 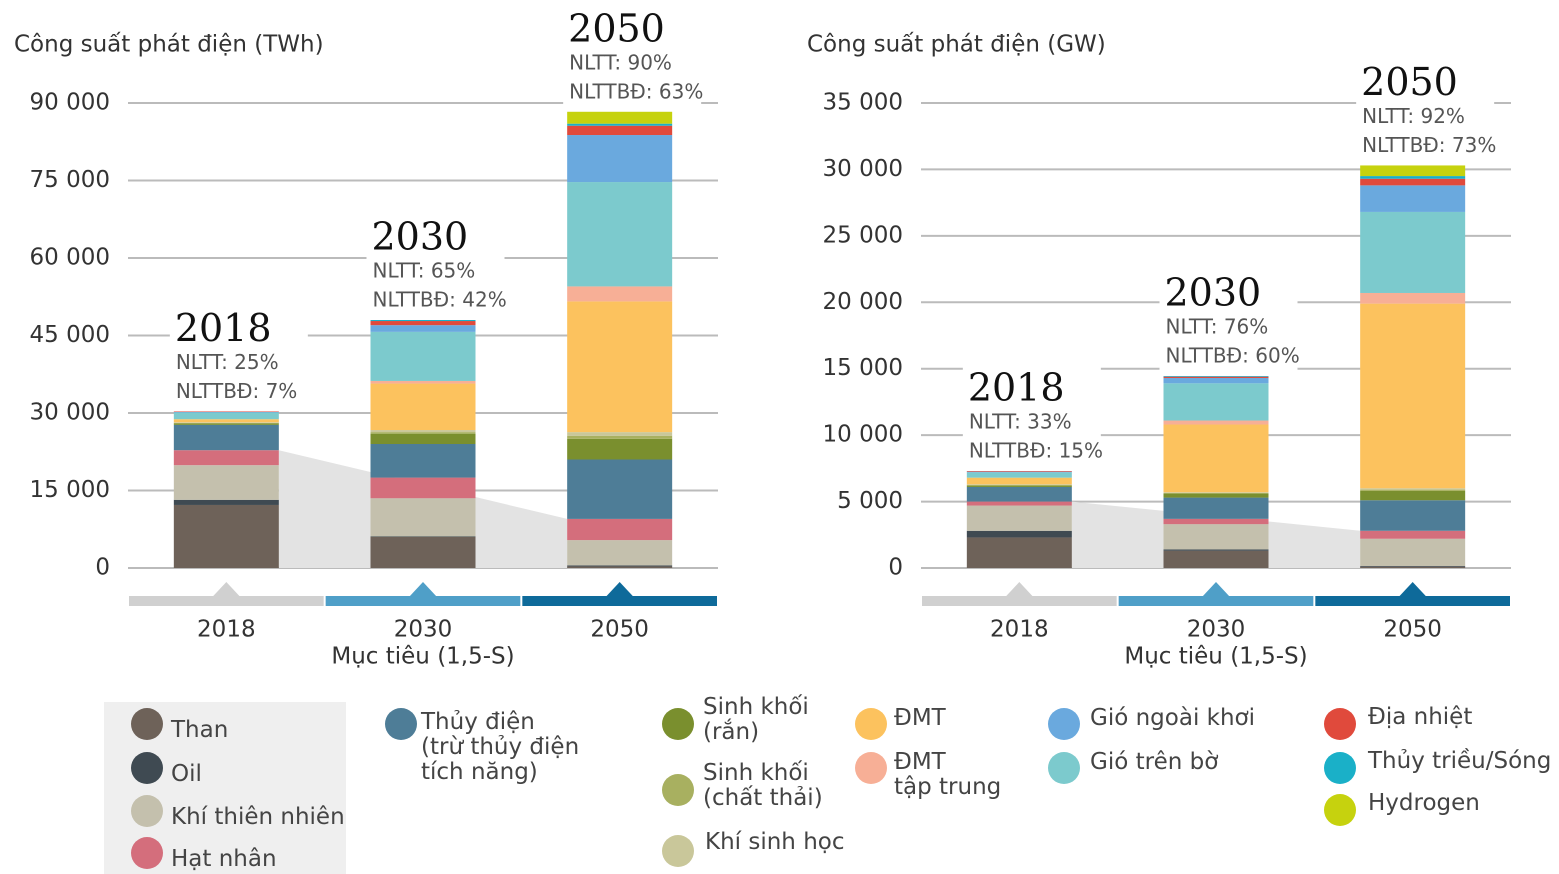 What do you see at coordinates (223, 328) in the screenshot?
I see `annotation-title: 2018` at bounding box center [223, 328].